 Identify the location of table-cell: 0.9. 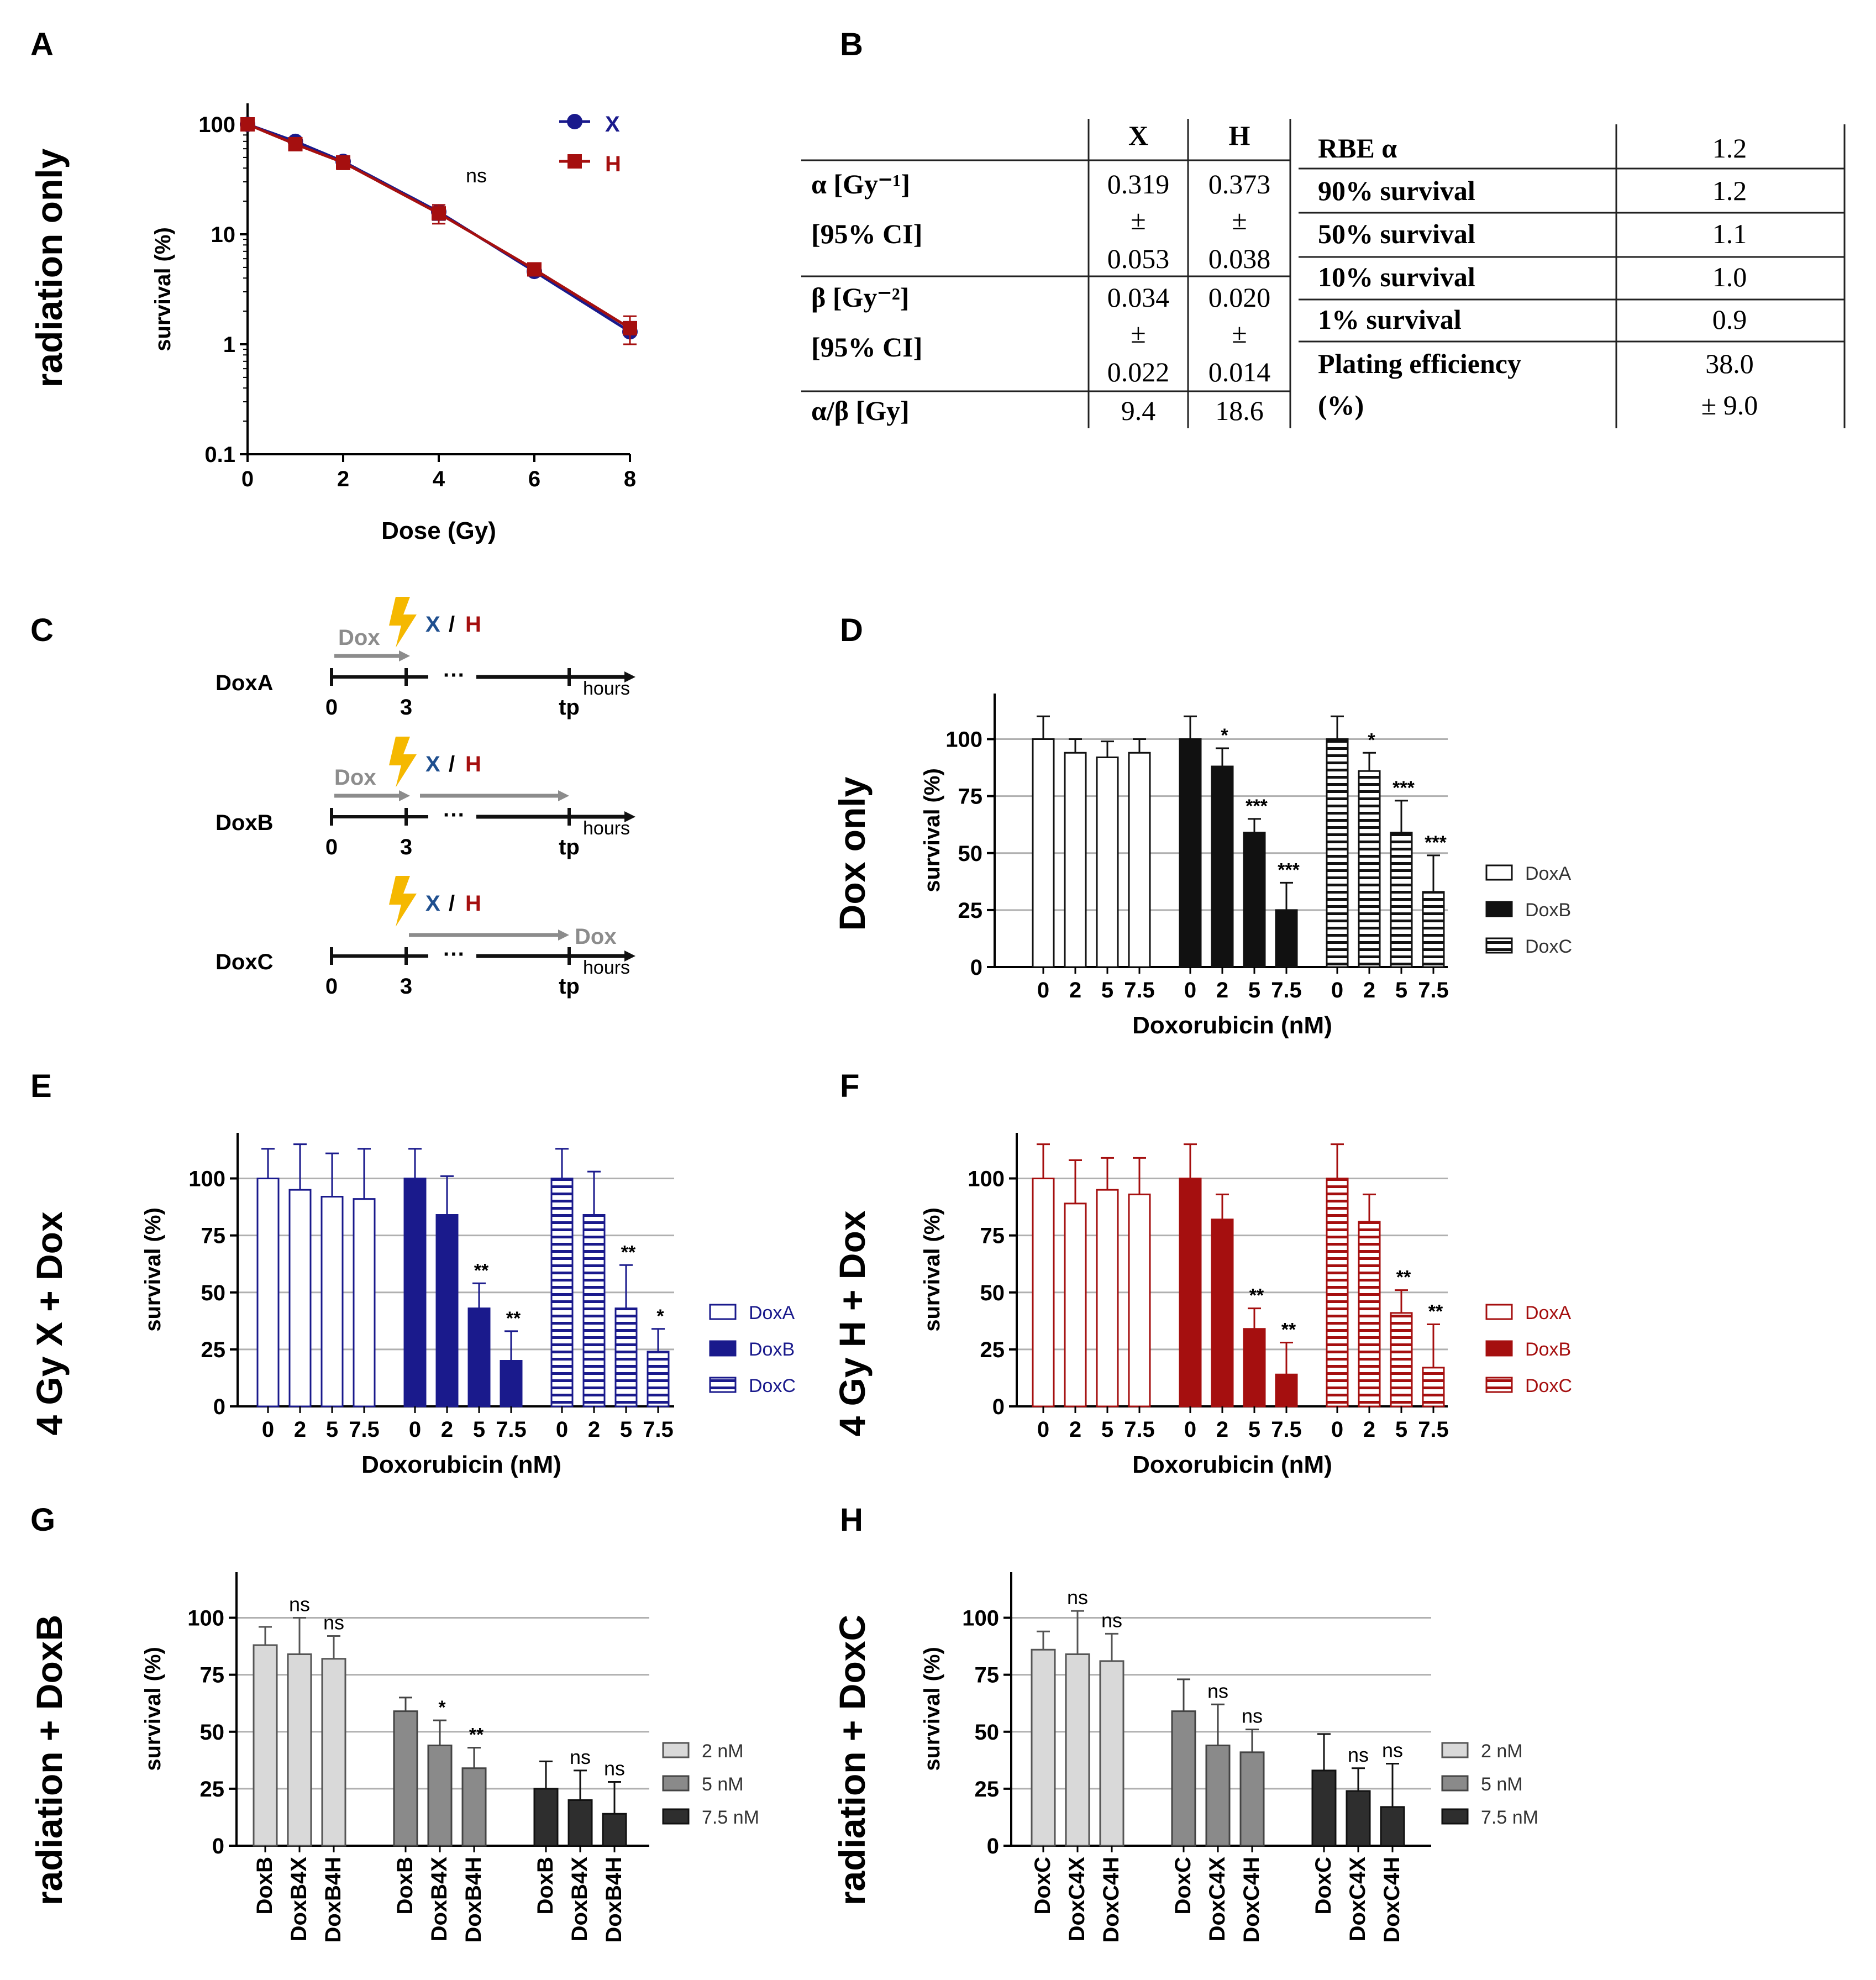
(1729, 319).